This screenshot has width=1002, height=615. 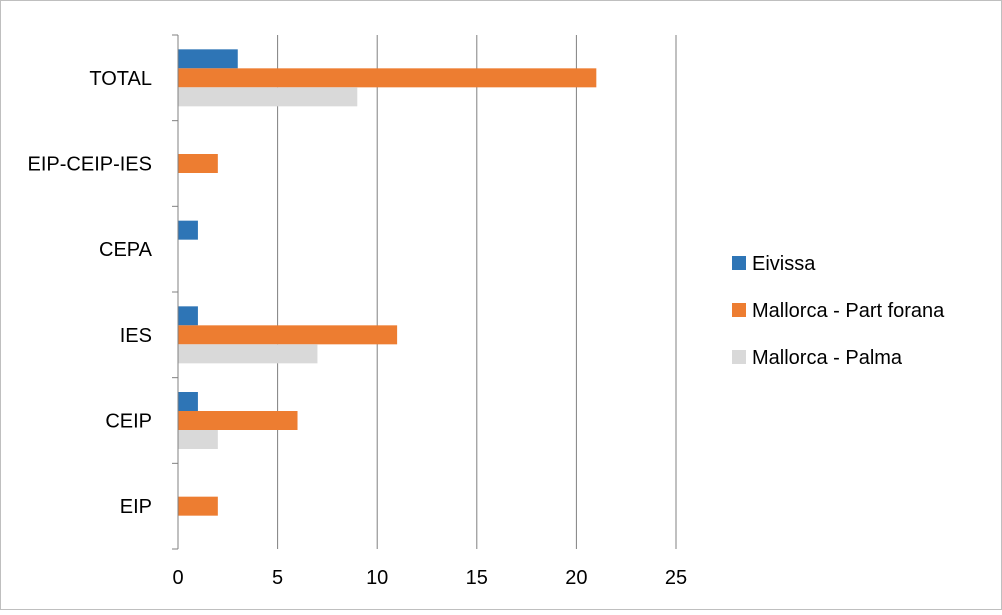 I want to click on legend-label: Mallorca - Palma, so click(x=827, y=358).